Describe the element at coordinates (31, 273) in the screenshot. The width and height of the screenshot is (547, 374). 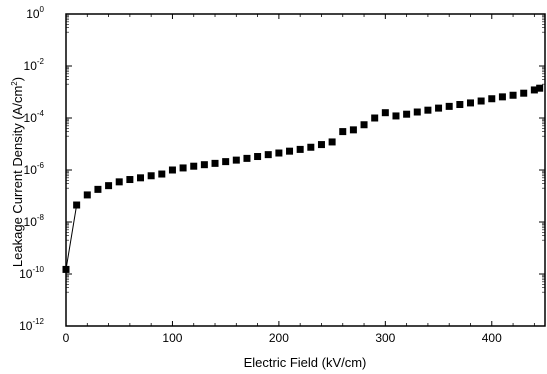
I see `y-tick-label: 10⁻¹⁰` at that location.